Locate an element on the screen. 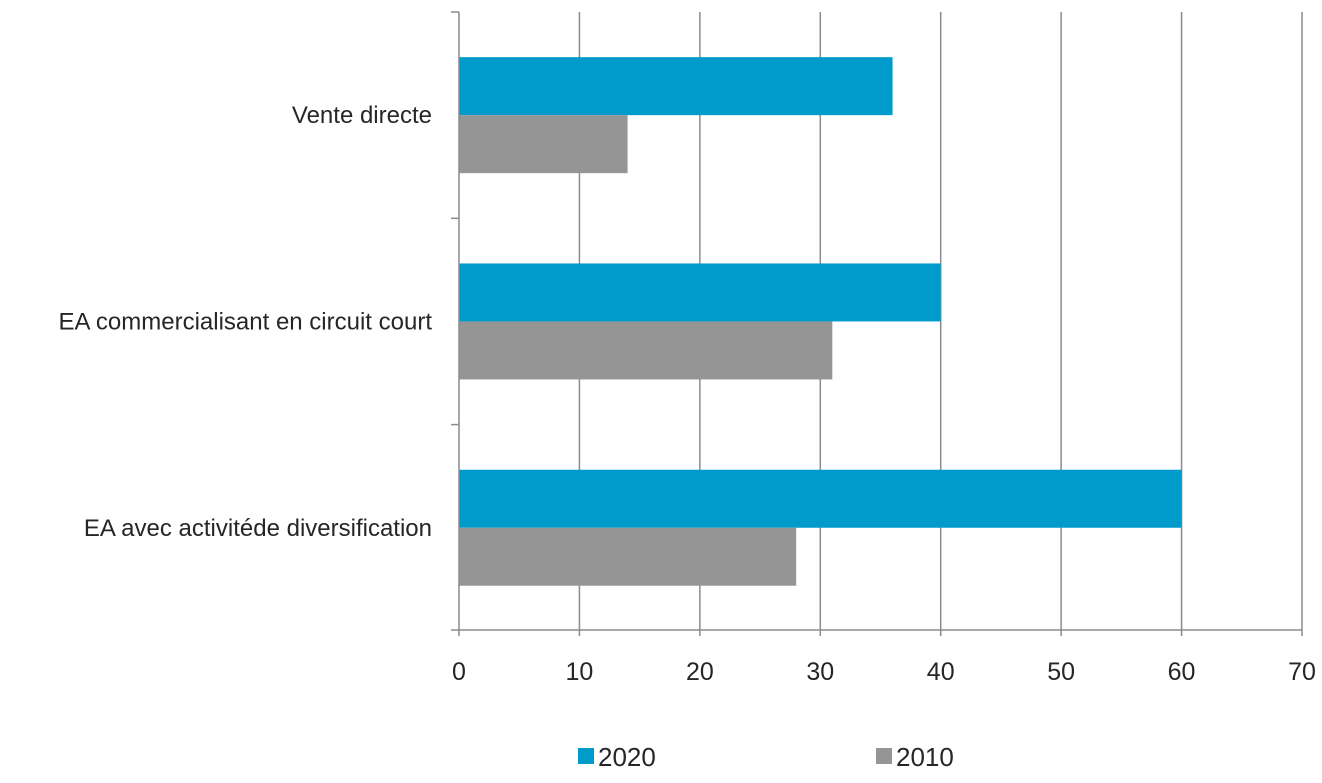  legend: 2020 2010 is located at coordinates (766, 757).